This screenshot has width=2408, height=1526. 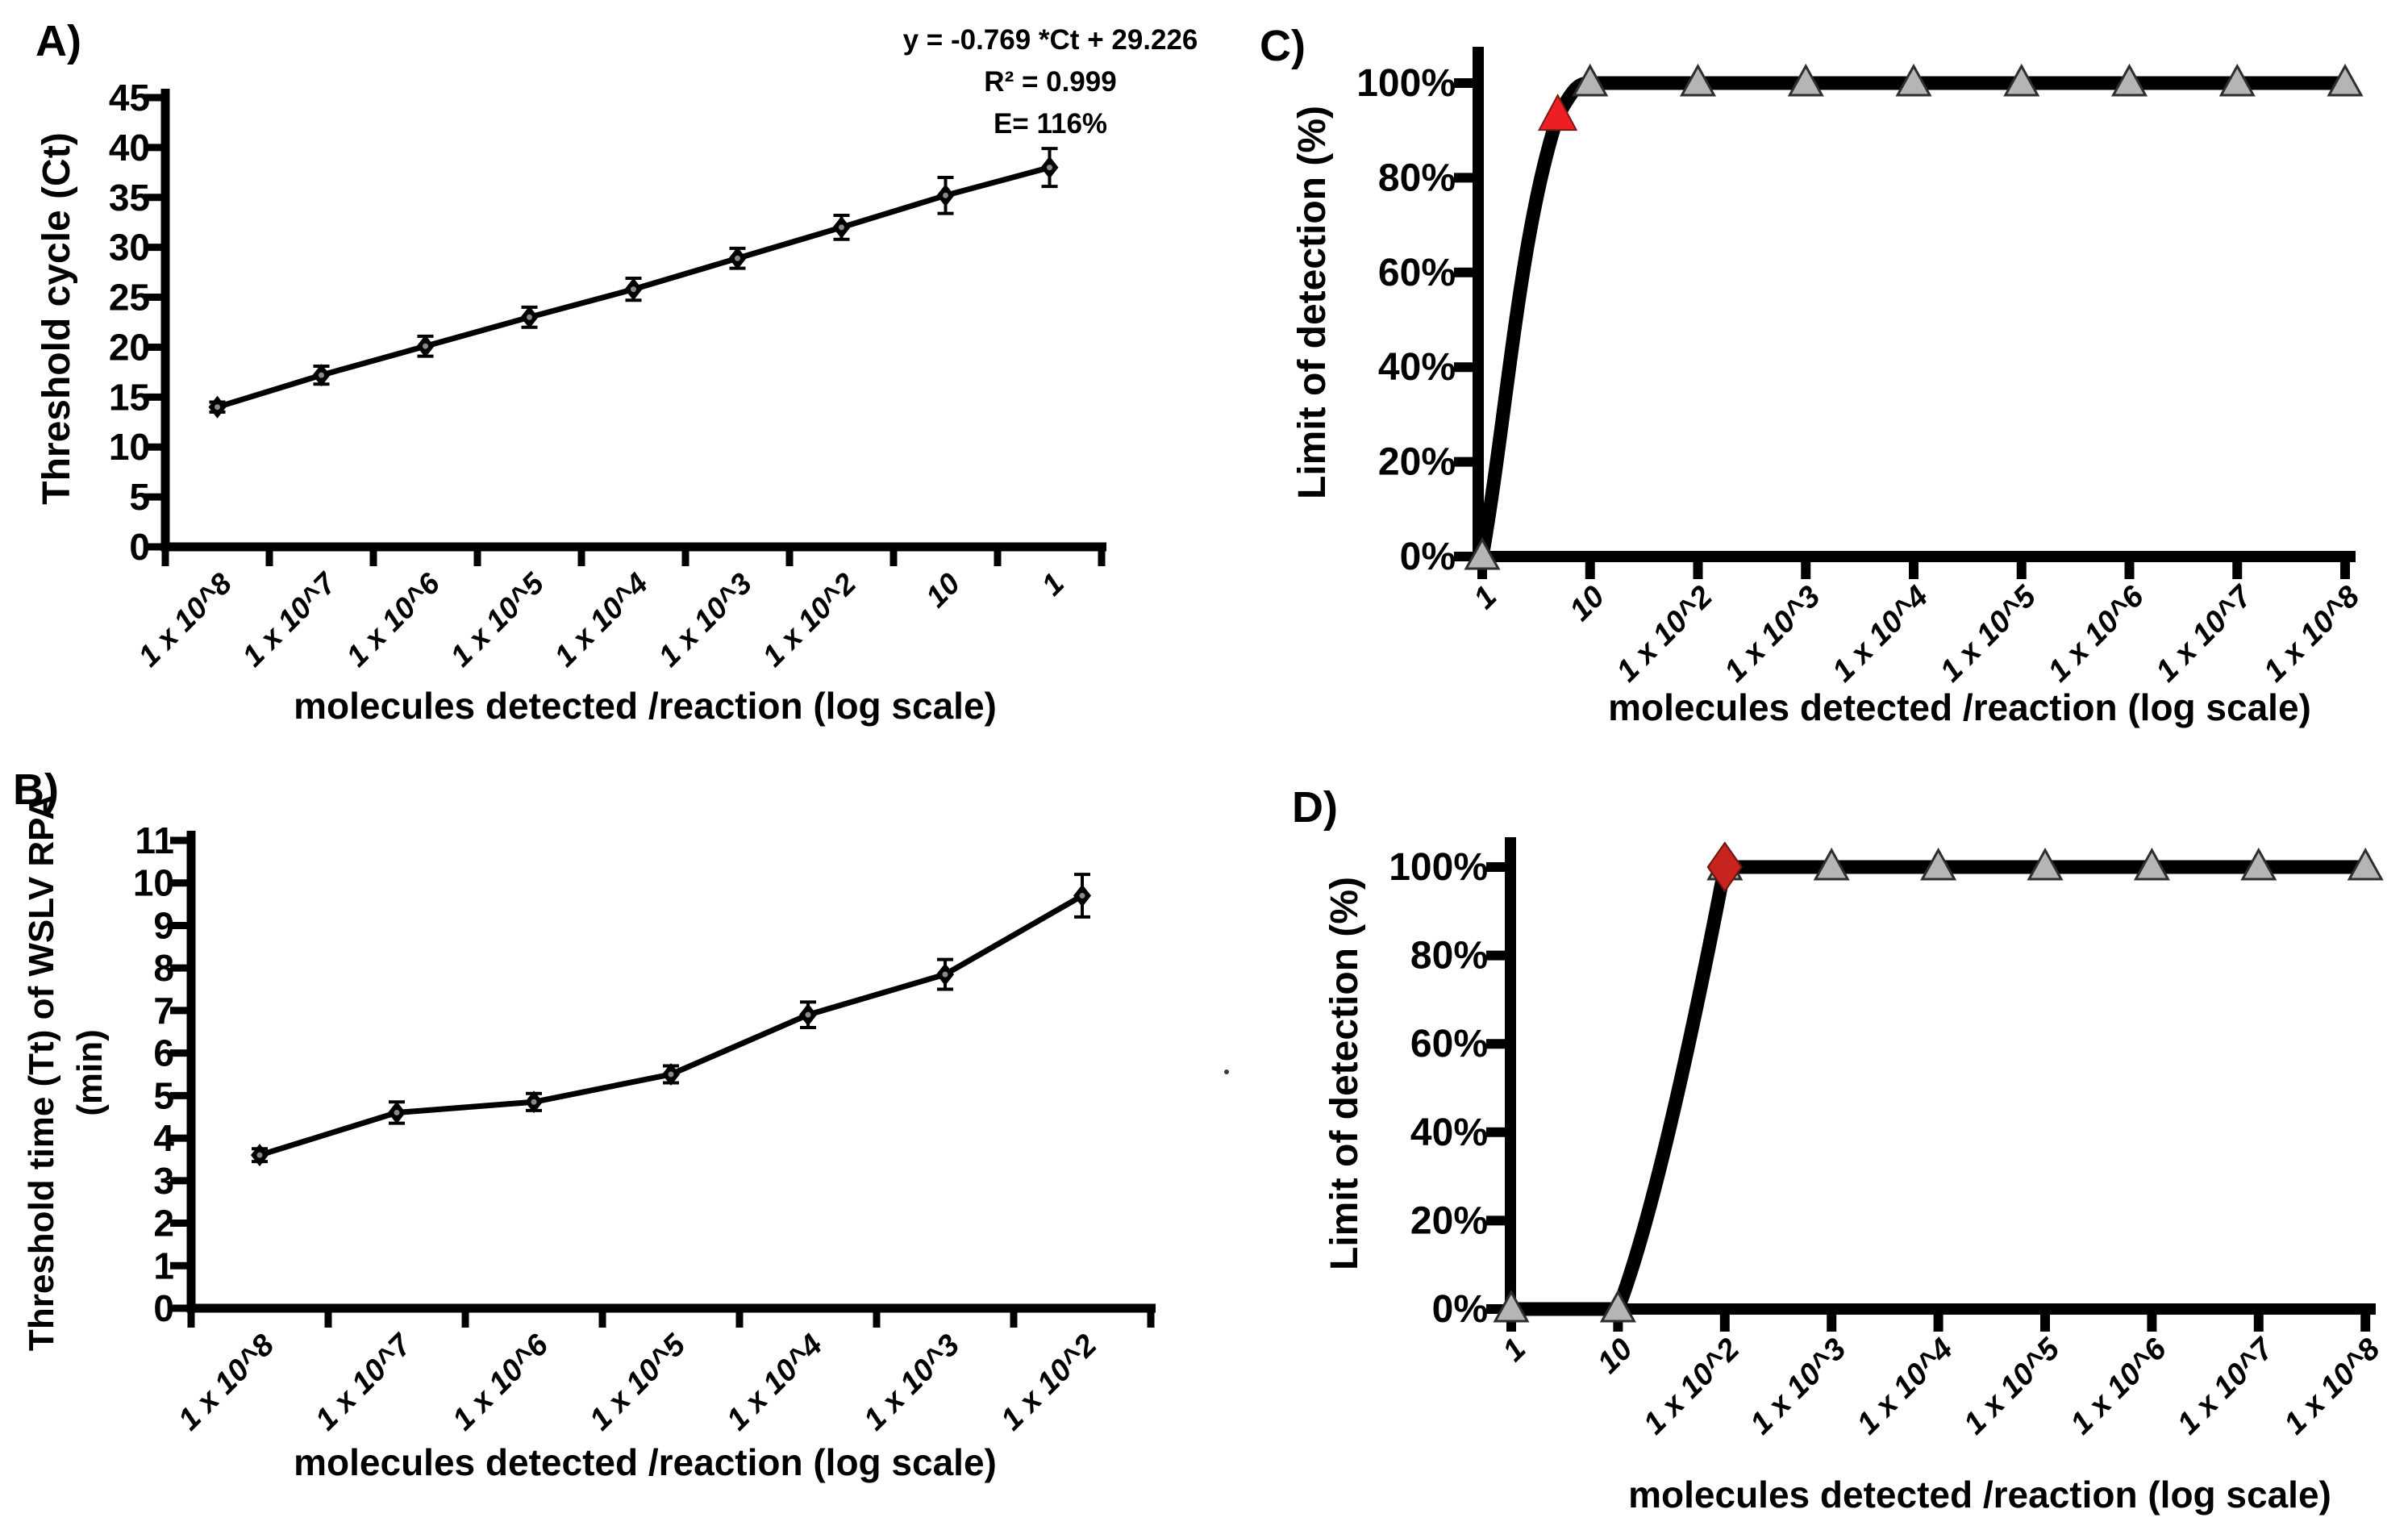 I want to click on panel-label-c: C), so click(x=1283, y=46).